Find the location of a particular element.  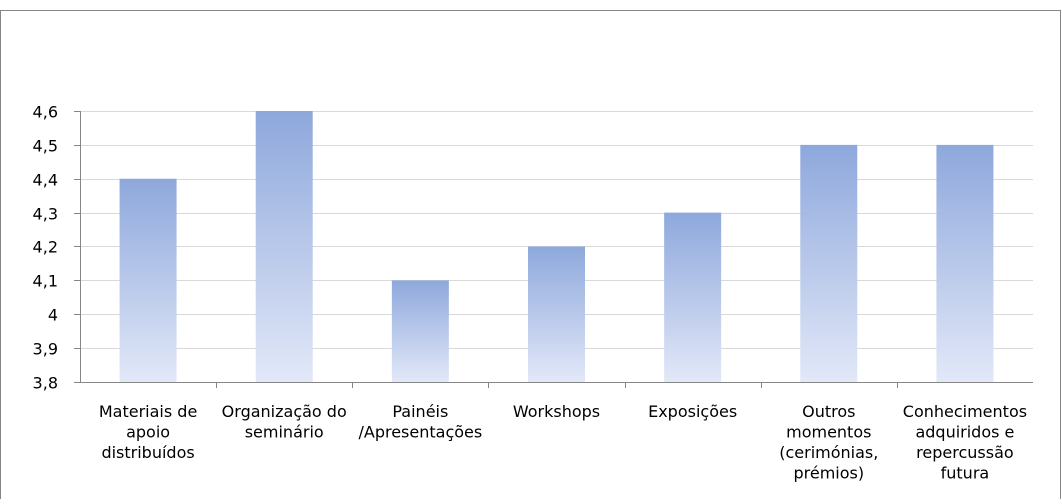

y-tick-label: 4,3 is located at coordinates (45, 214).